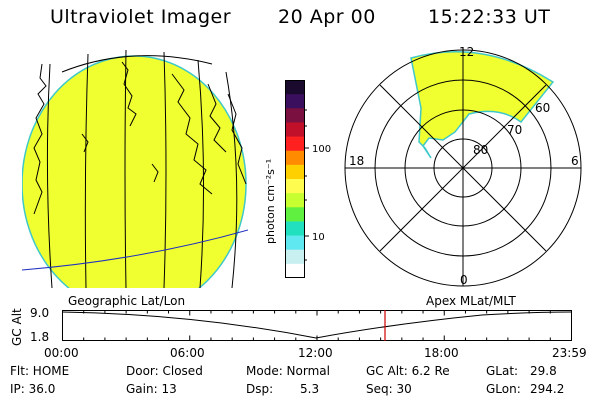  I want to click on mlt-label-12: 12, so click(466, 52).